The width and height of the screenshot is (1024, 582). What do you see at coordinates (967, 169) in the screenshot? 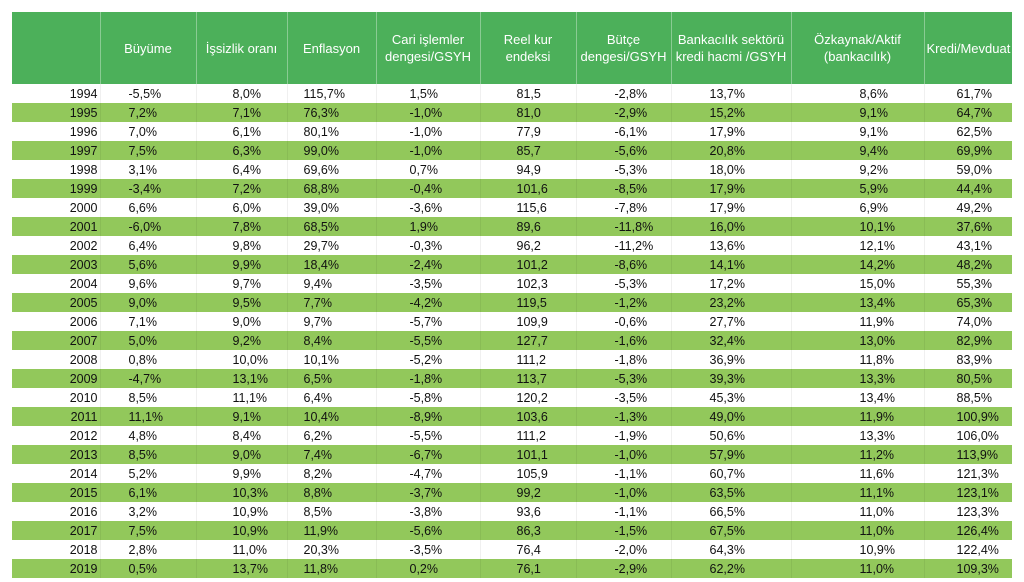
I see `cell-loan-deposit: 59,0%` at bounding box center [967, 169].